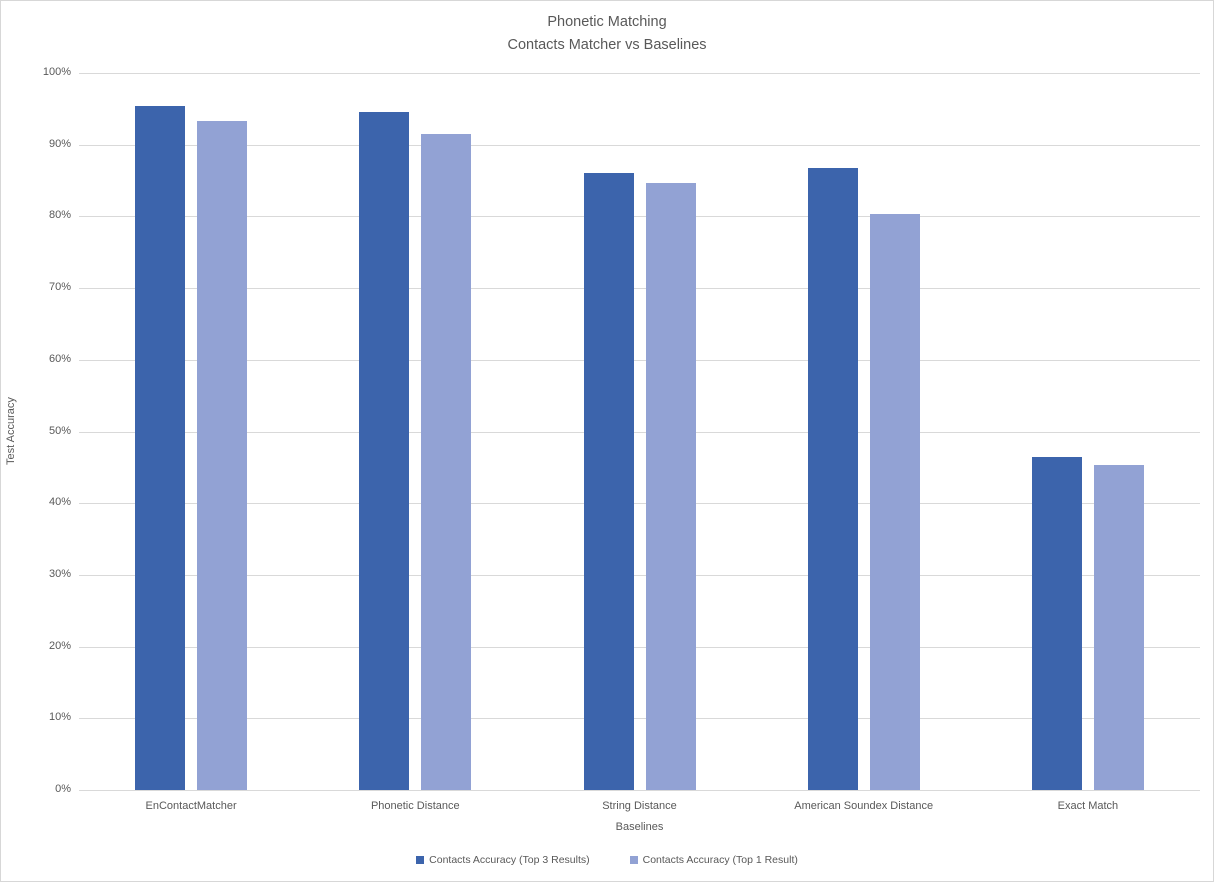  What do you see at coordinates (59, 502) in the screenshot?
I see `y-tick-label: 40%` at bounding box center [59, 502].